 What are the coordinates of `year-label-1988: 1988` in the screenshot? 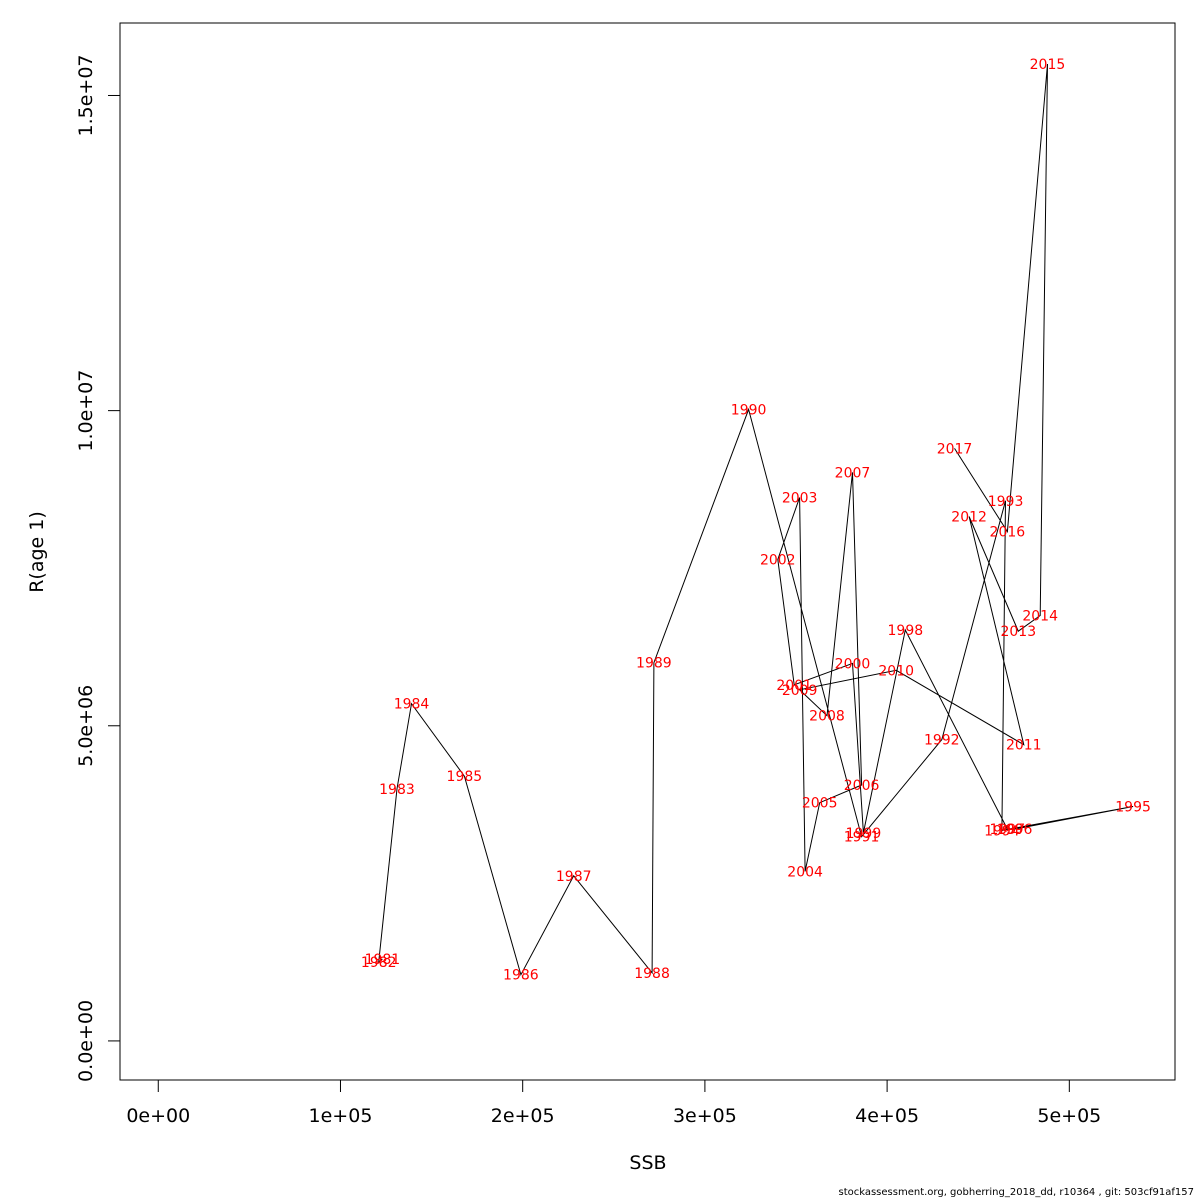 It's located at (652, 974).